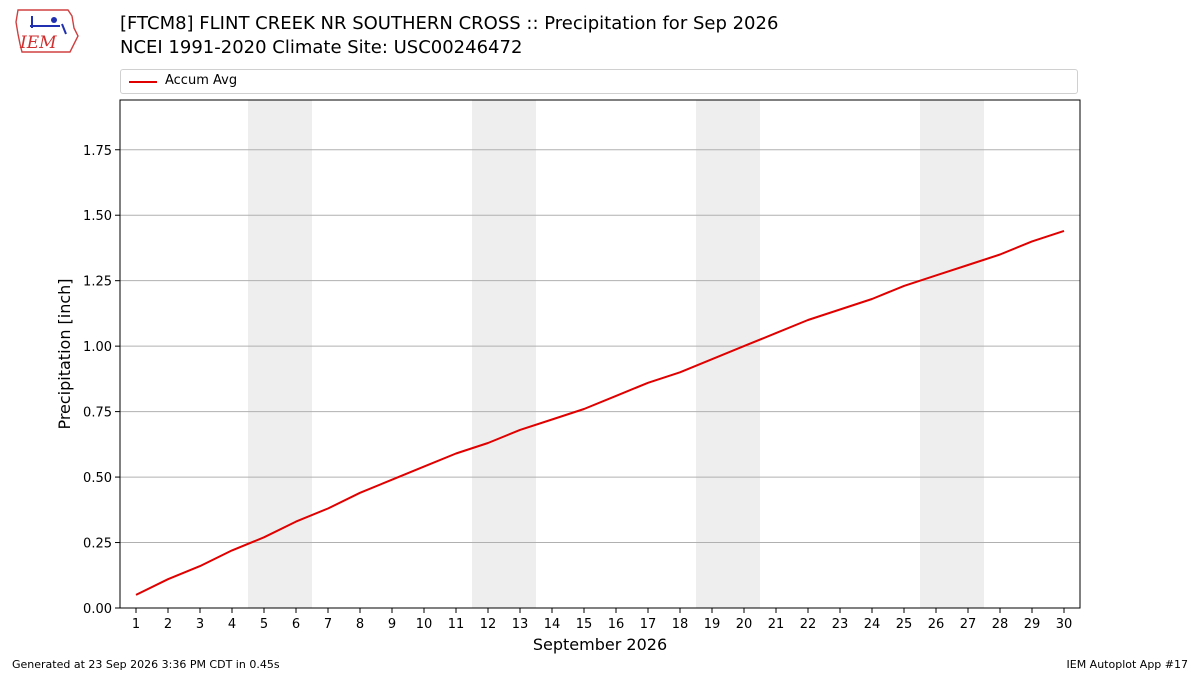 This screenshot has width=1200, height=675. What do you see at coordinates (200, 624) in the screenshot?
I see `x-tick-label: 3` at bounding box center [200, 624].